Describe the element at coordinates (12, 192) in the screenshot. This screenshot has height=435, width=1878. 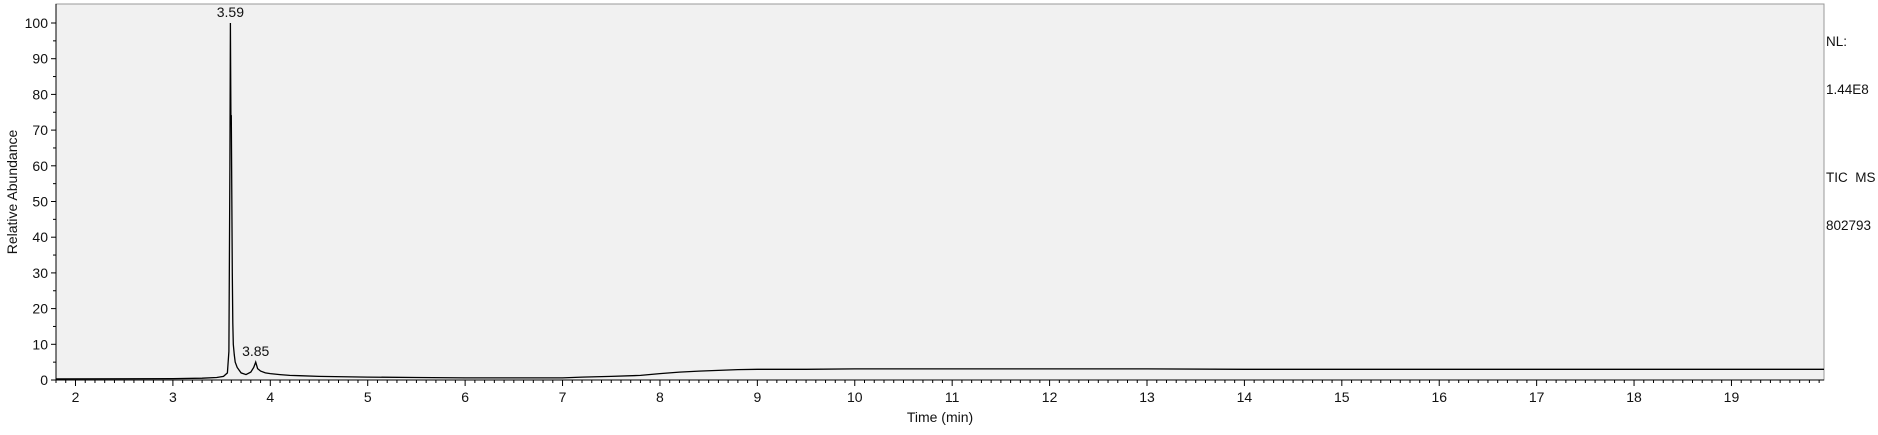
I see `y-axis-label: Relative Abundance` at that location.